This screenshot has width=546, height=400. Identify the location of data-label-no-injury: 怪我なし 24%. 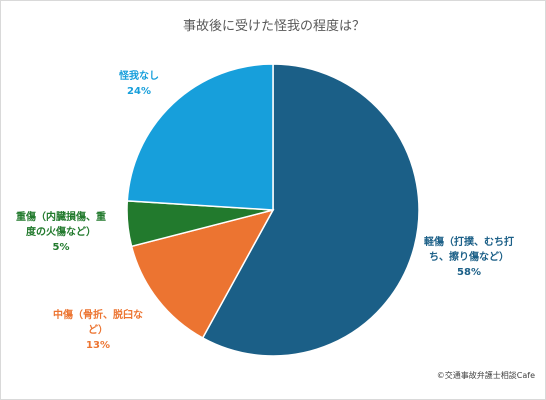
(139, 83).